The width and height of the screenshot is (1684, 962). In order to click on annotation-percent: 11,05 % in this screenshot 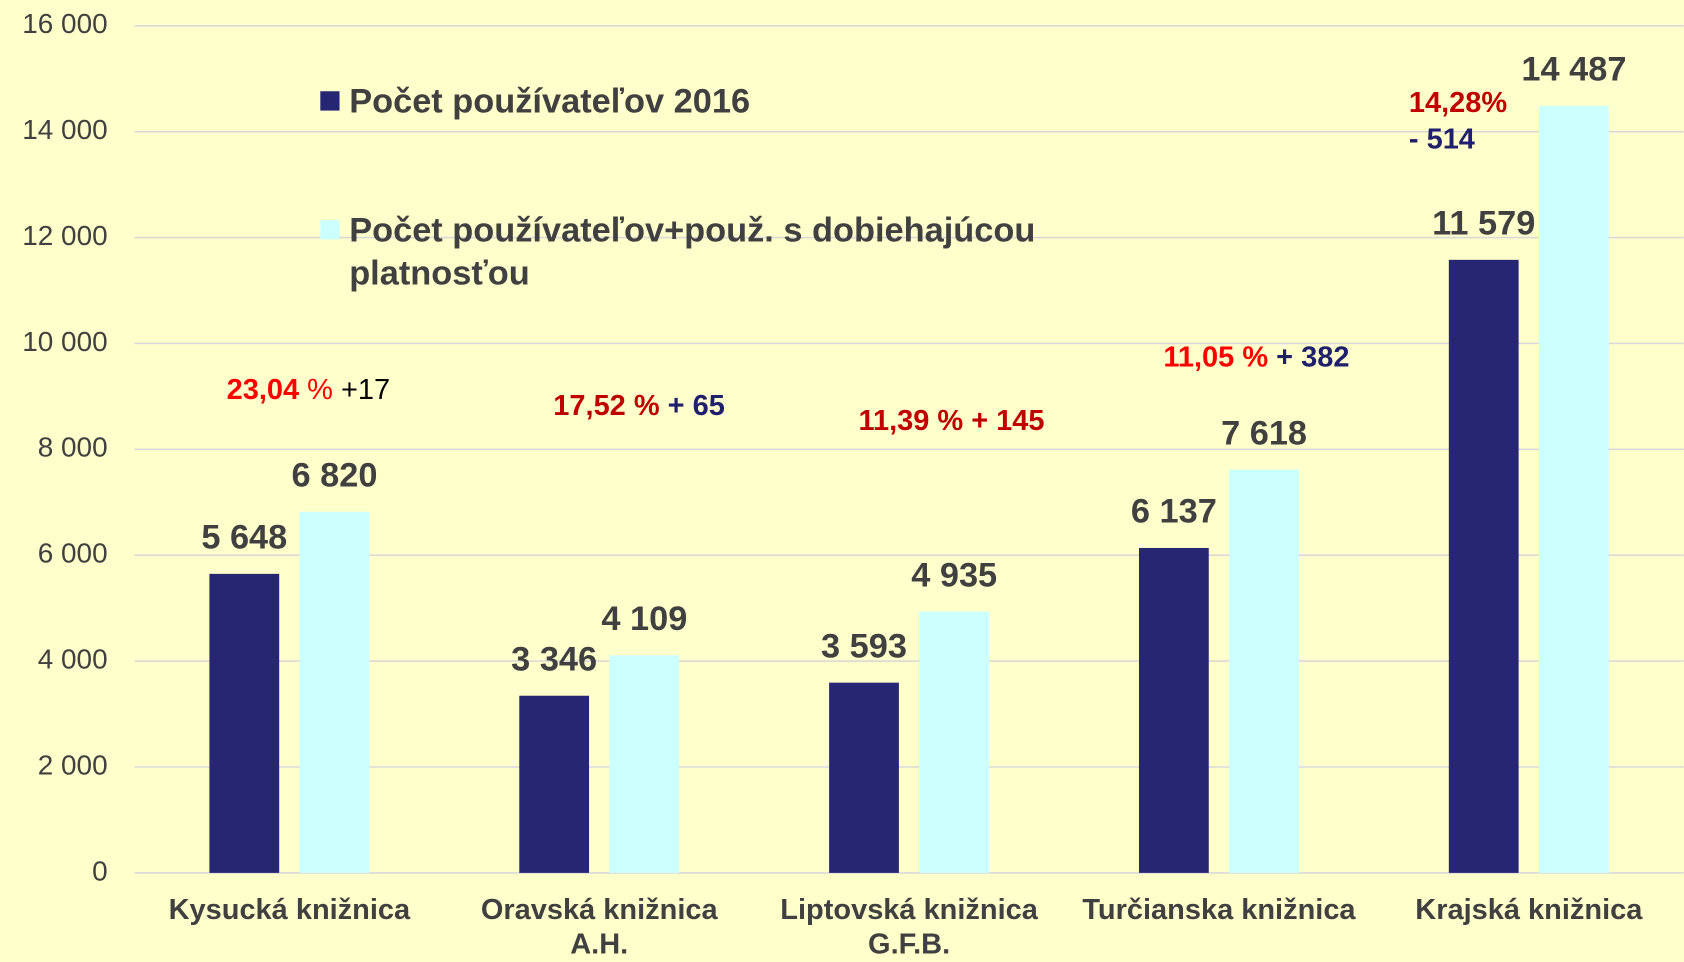, I will do `click(1215, 357)`.